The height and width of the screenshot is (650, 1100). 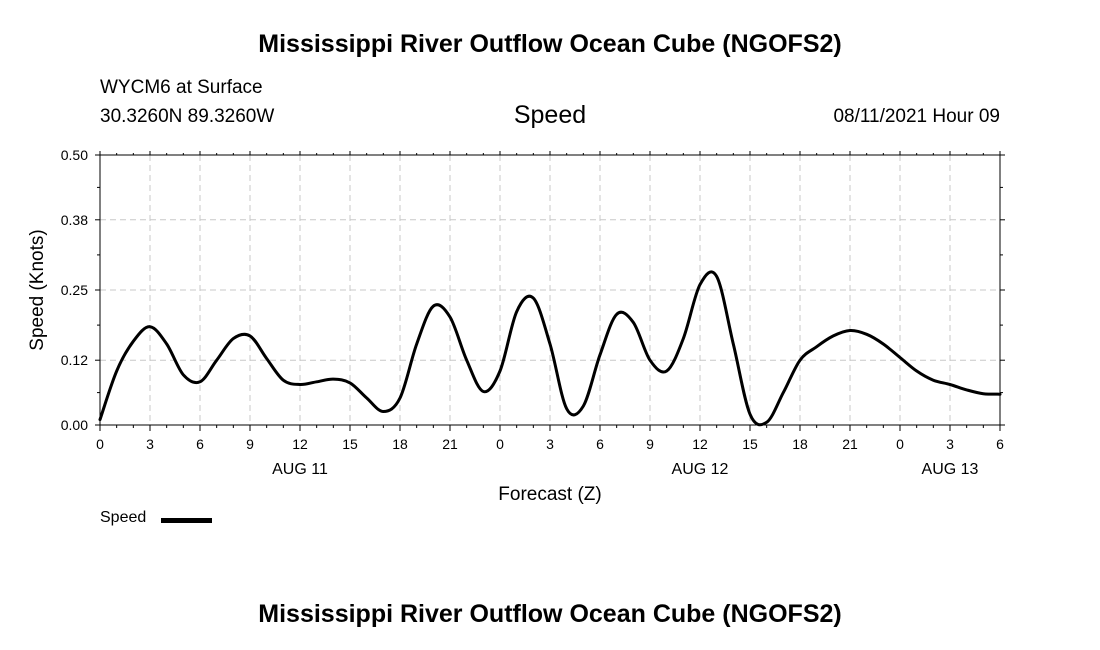 What do you see at coordinates (187, 116) in the screenshot?
I see `station-coordinates: 30.3260N 89.3260W` at bounding box center [187, 116].